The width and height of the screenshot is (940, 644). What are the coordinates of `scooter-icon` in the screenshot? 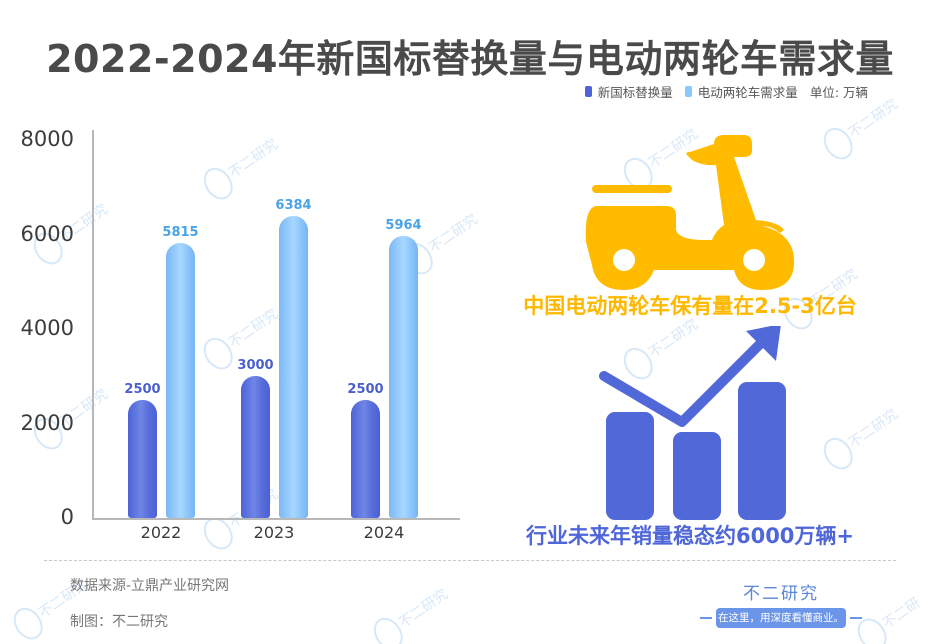 It's located at (690, 212).